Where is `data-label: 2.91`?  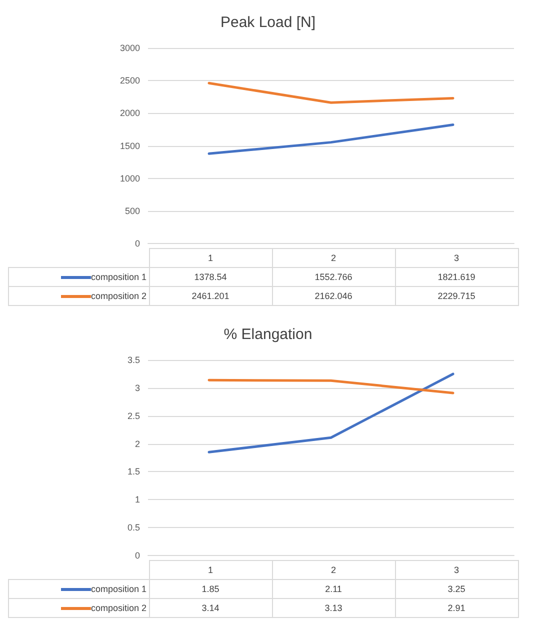
data-label: 2.91 is located at coordinates (456, 608).